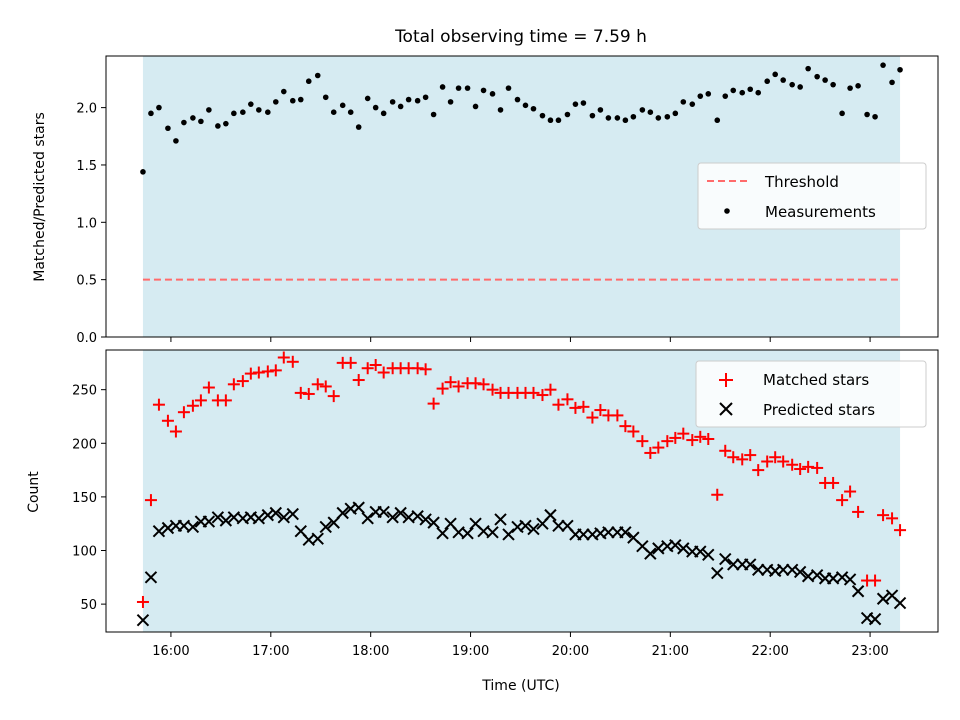  I want to click on top-y-tick-label: 0.0, so click(86, 338).